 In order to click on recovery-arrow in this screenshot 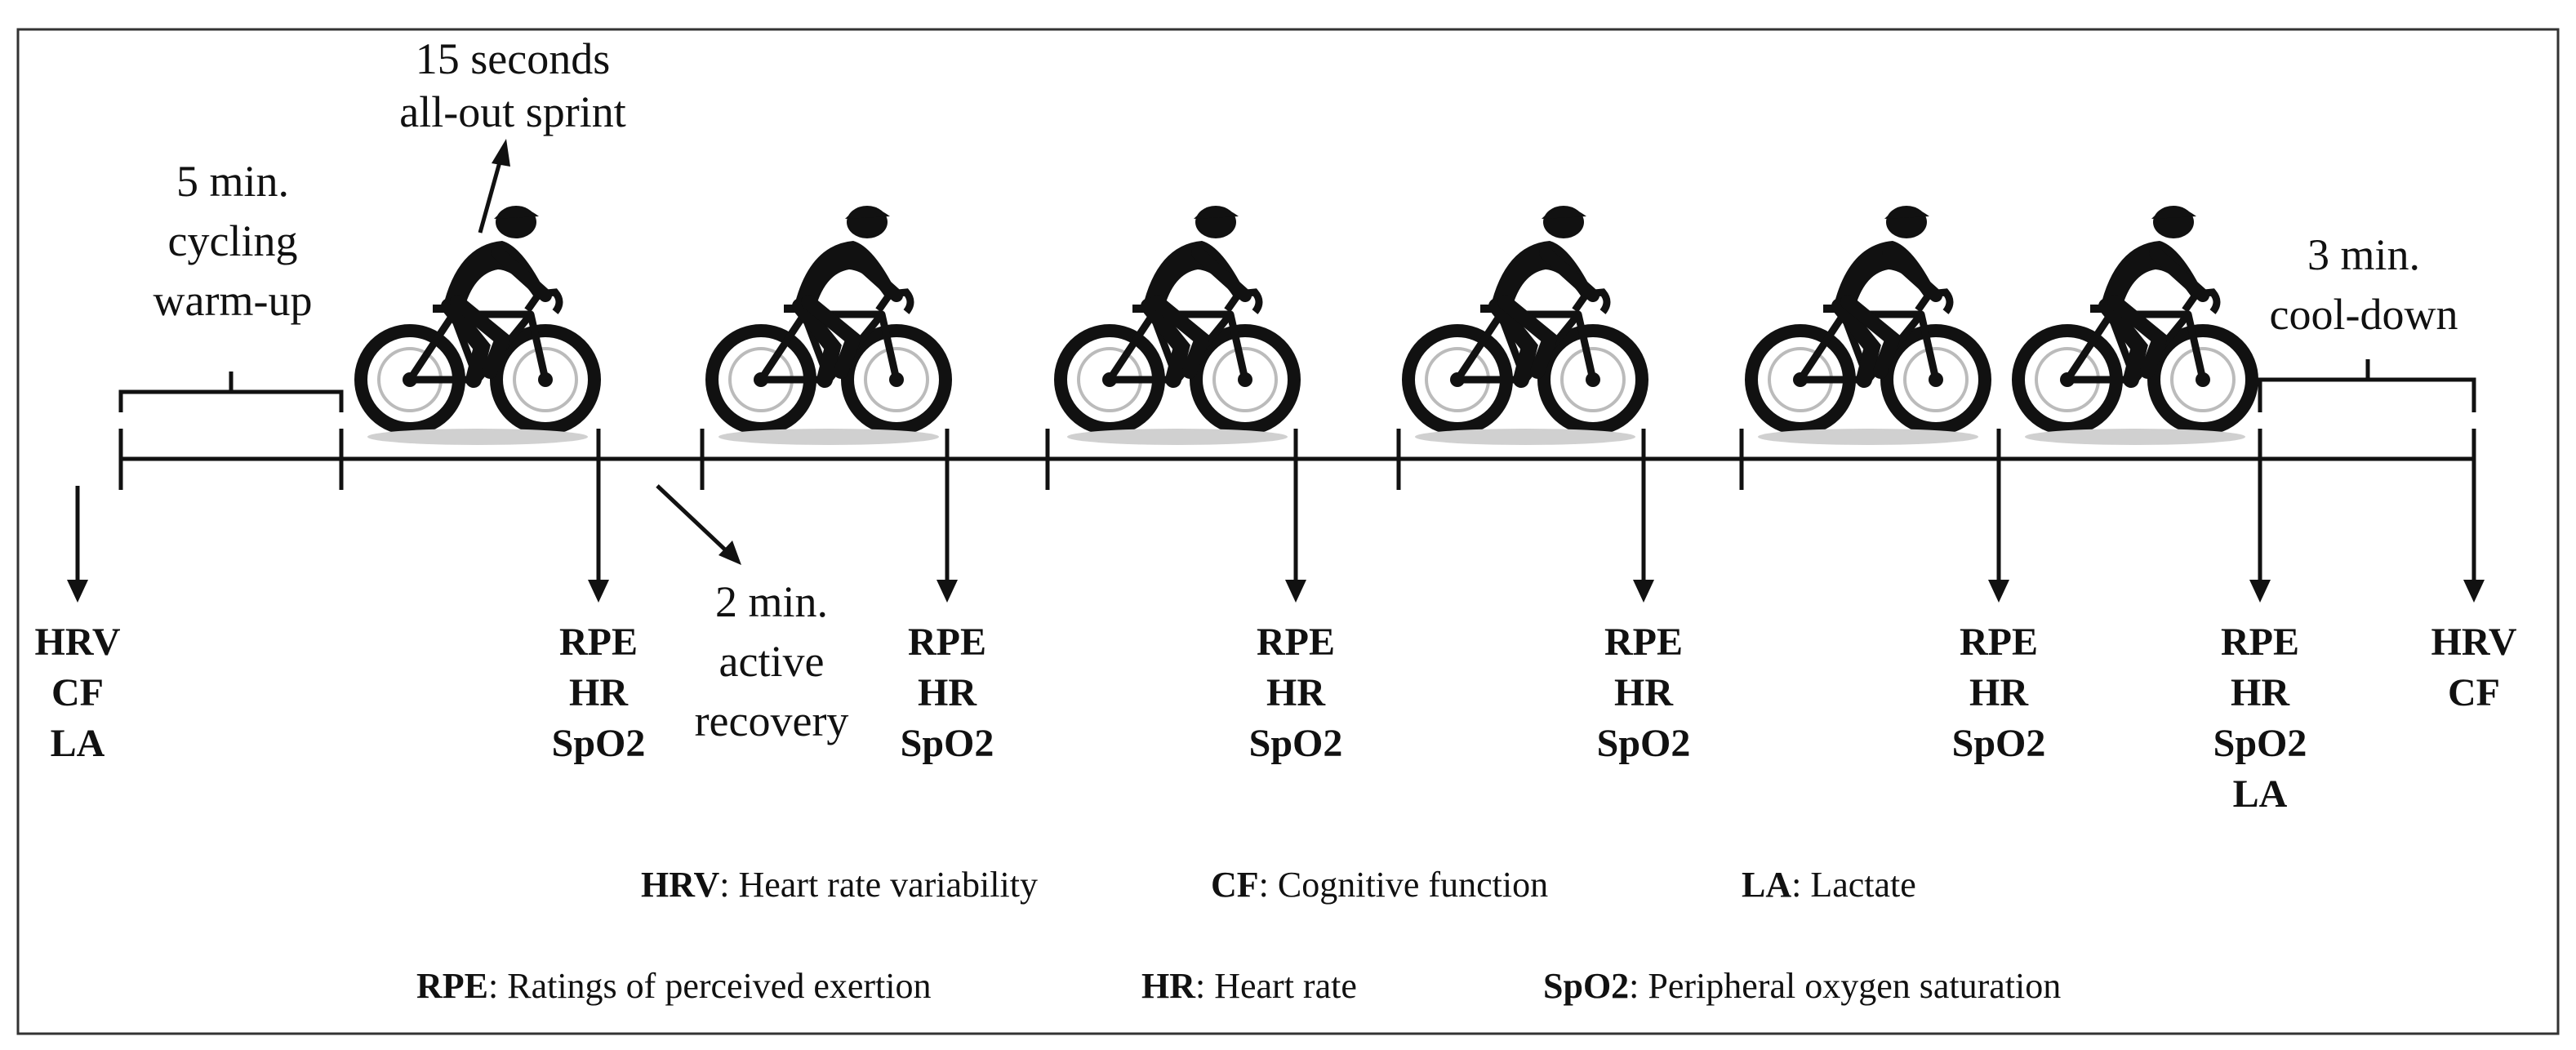, I will do `click(698, 524)`.